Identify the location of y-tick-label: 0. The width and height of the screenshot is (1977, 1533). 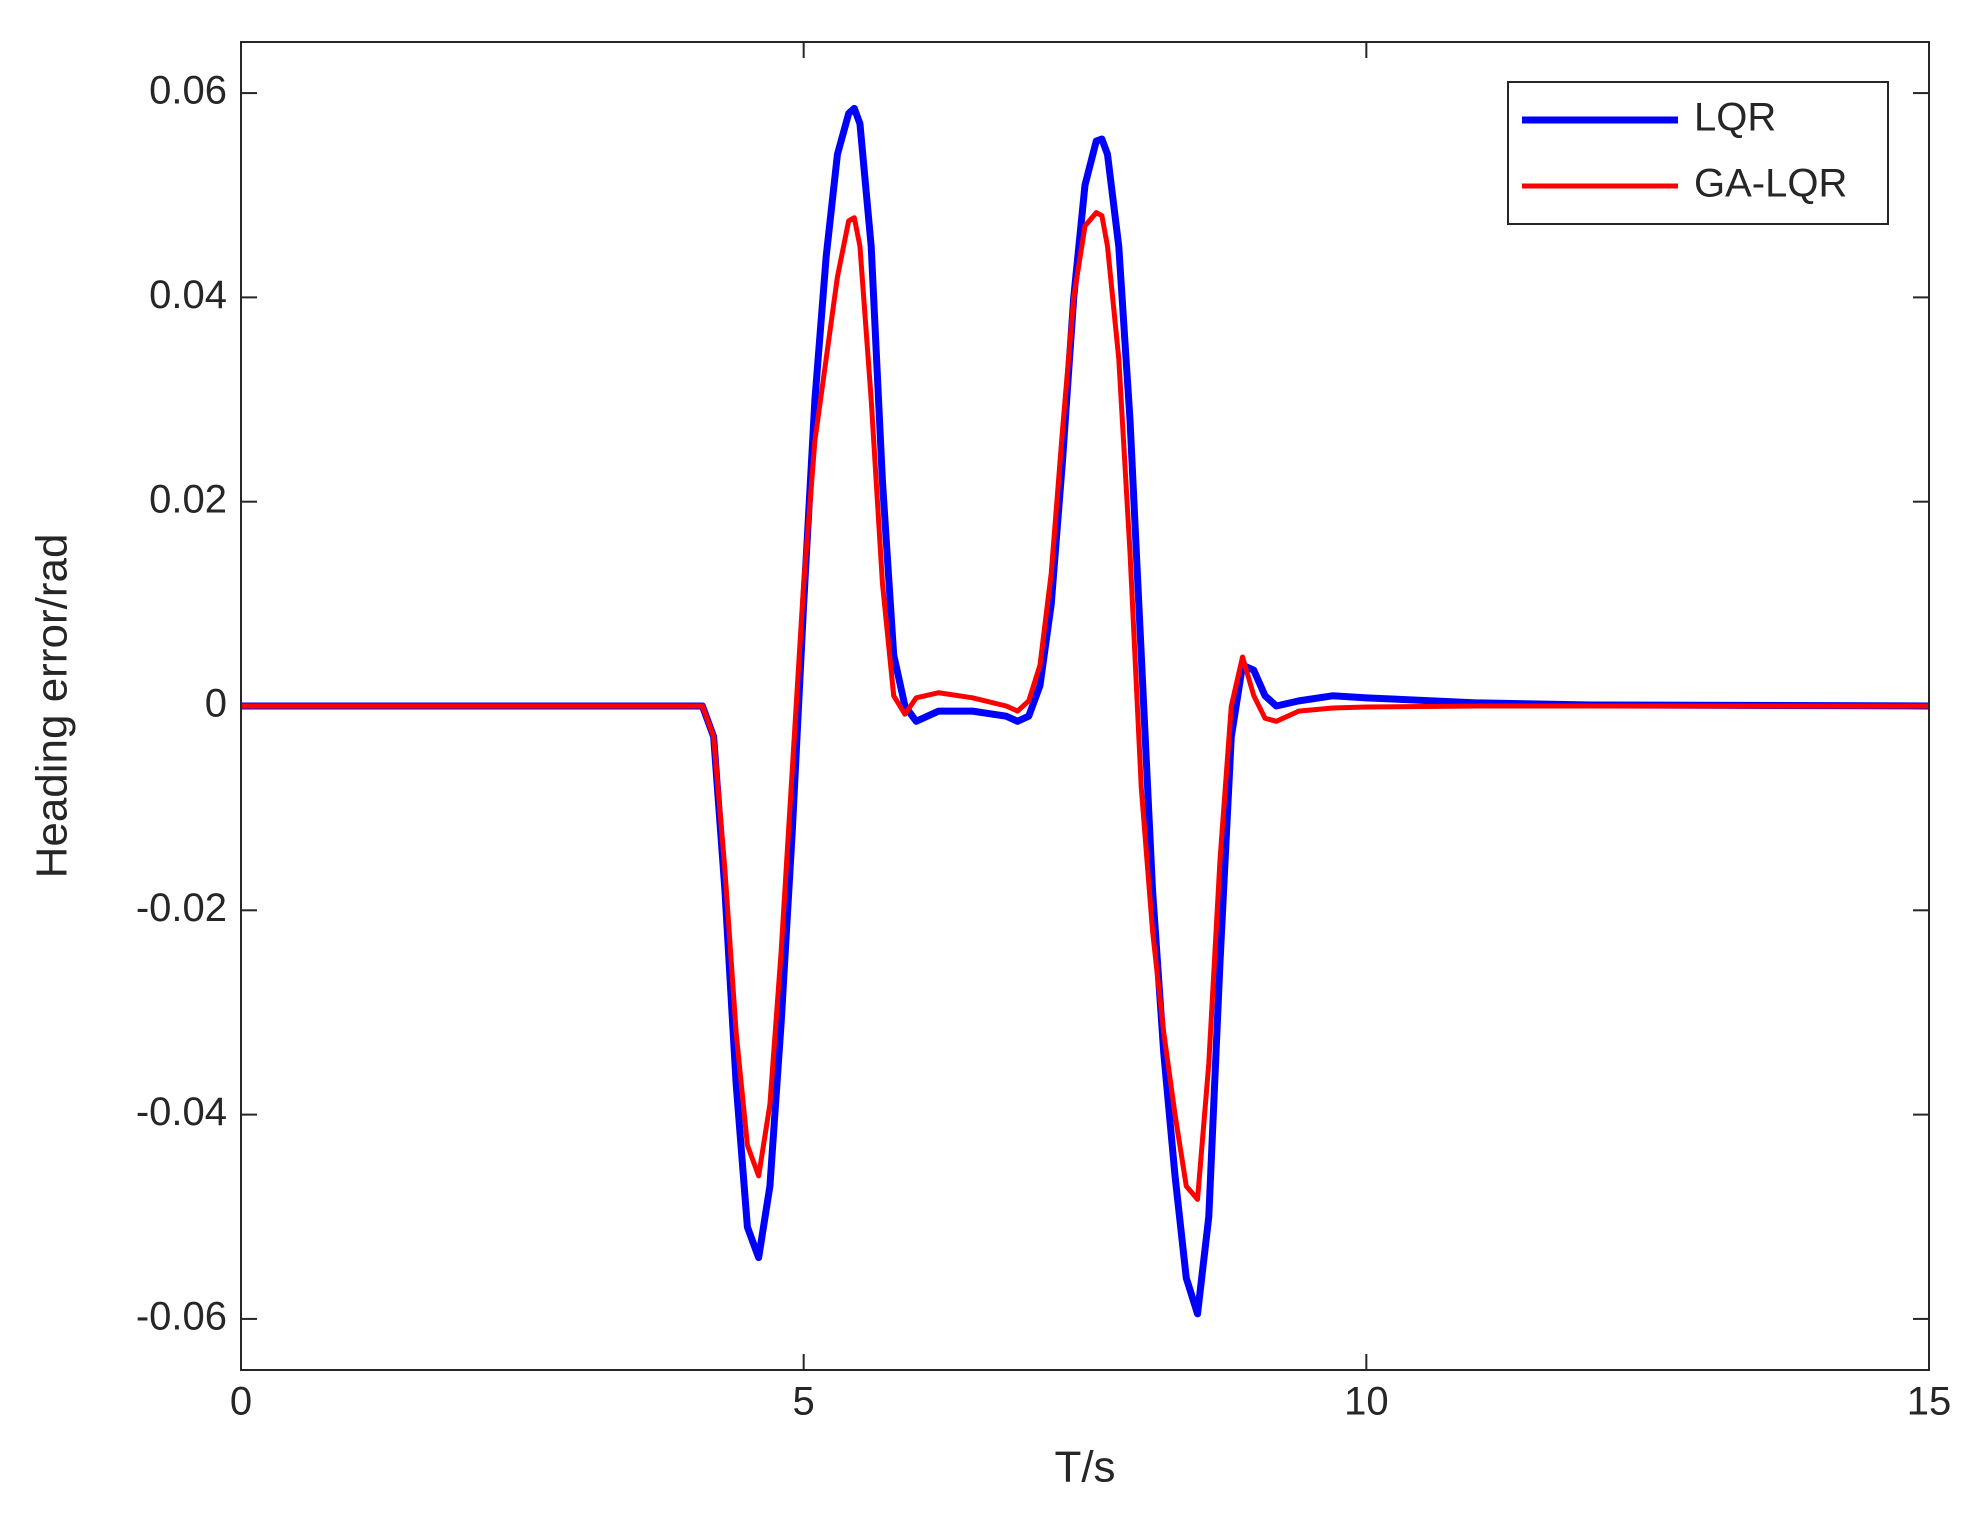
(216, 704).